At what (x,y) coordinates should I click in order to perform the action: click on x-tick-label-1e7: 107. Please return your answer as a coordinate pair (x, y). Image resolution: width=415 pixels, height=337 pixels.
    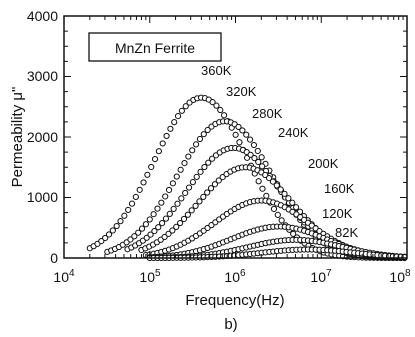
    Looking at the image, I should click on (321, 276).